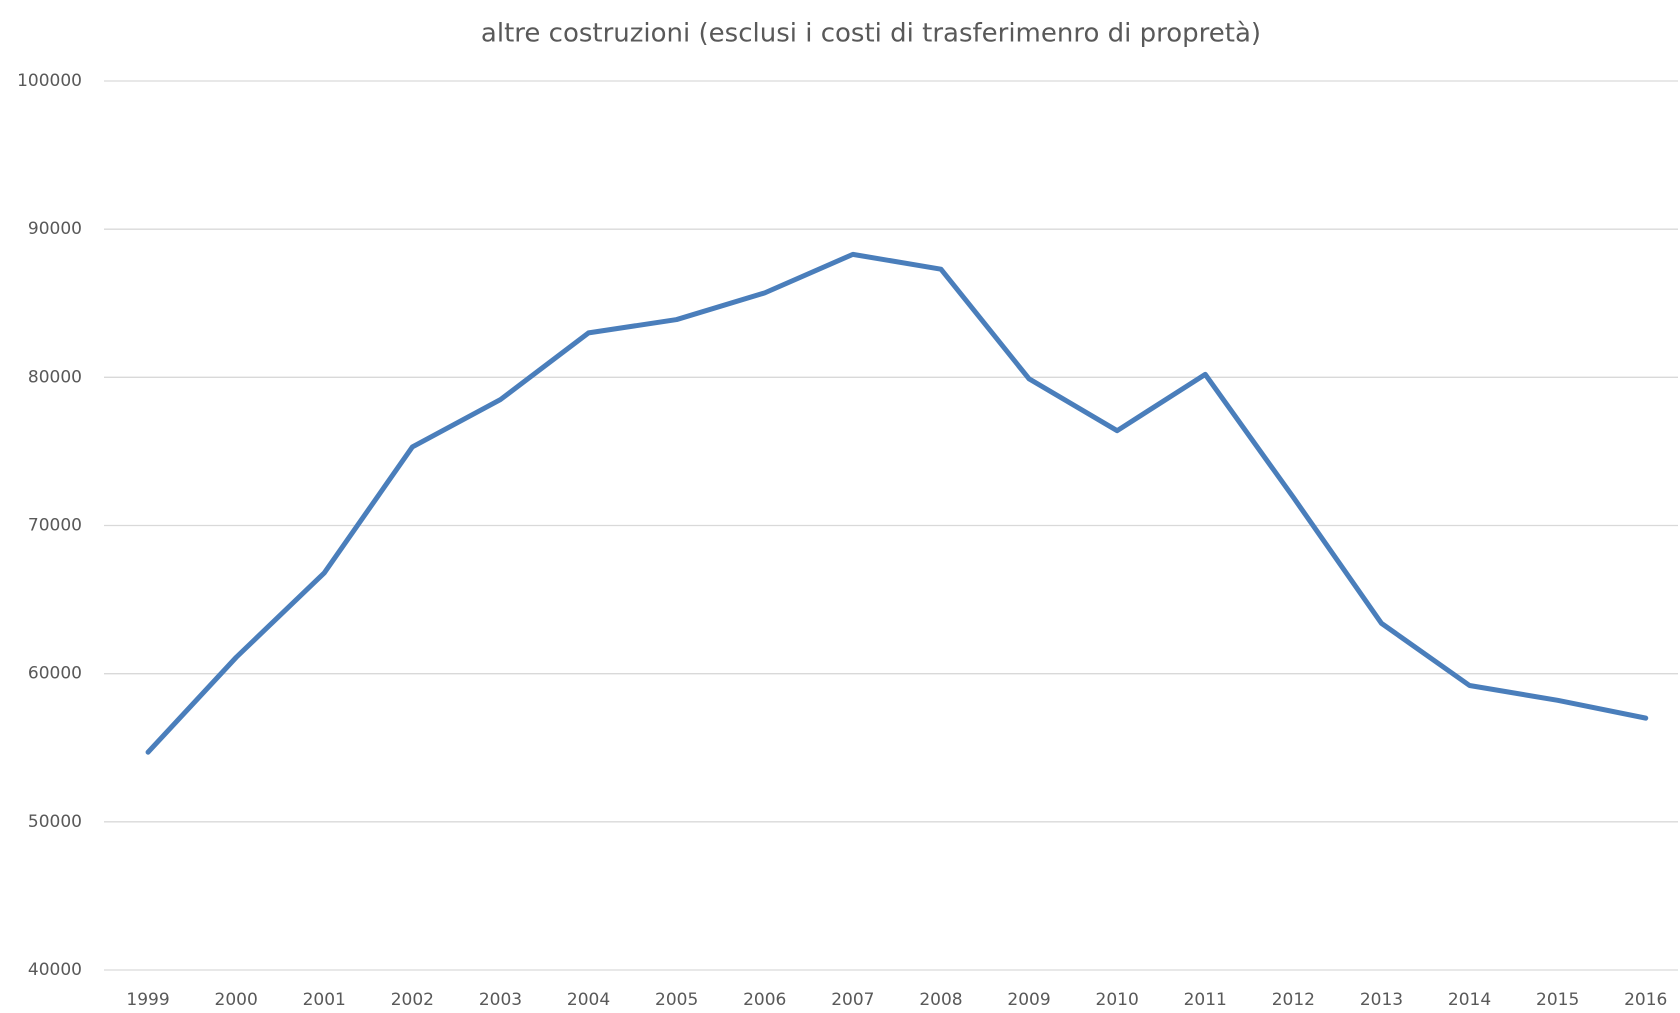  I want to click on x-tick-label: 2002, so click(412, 1000).